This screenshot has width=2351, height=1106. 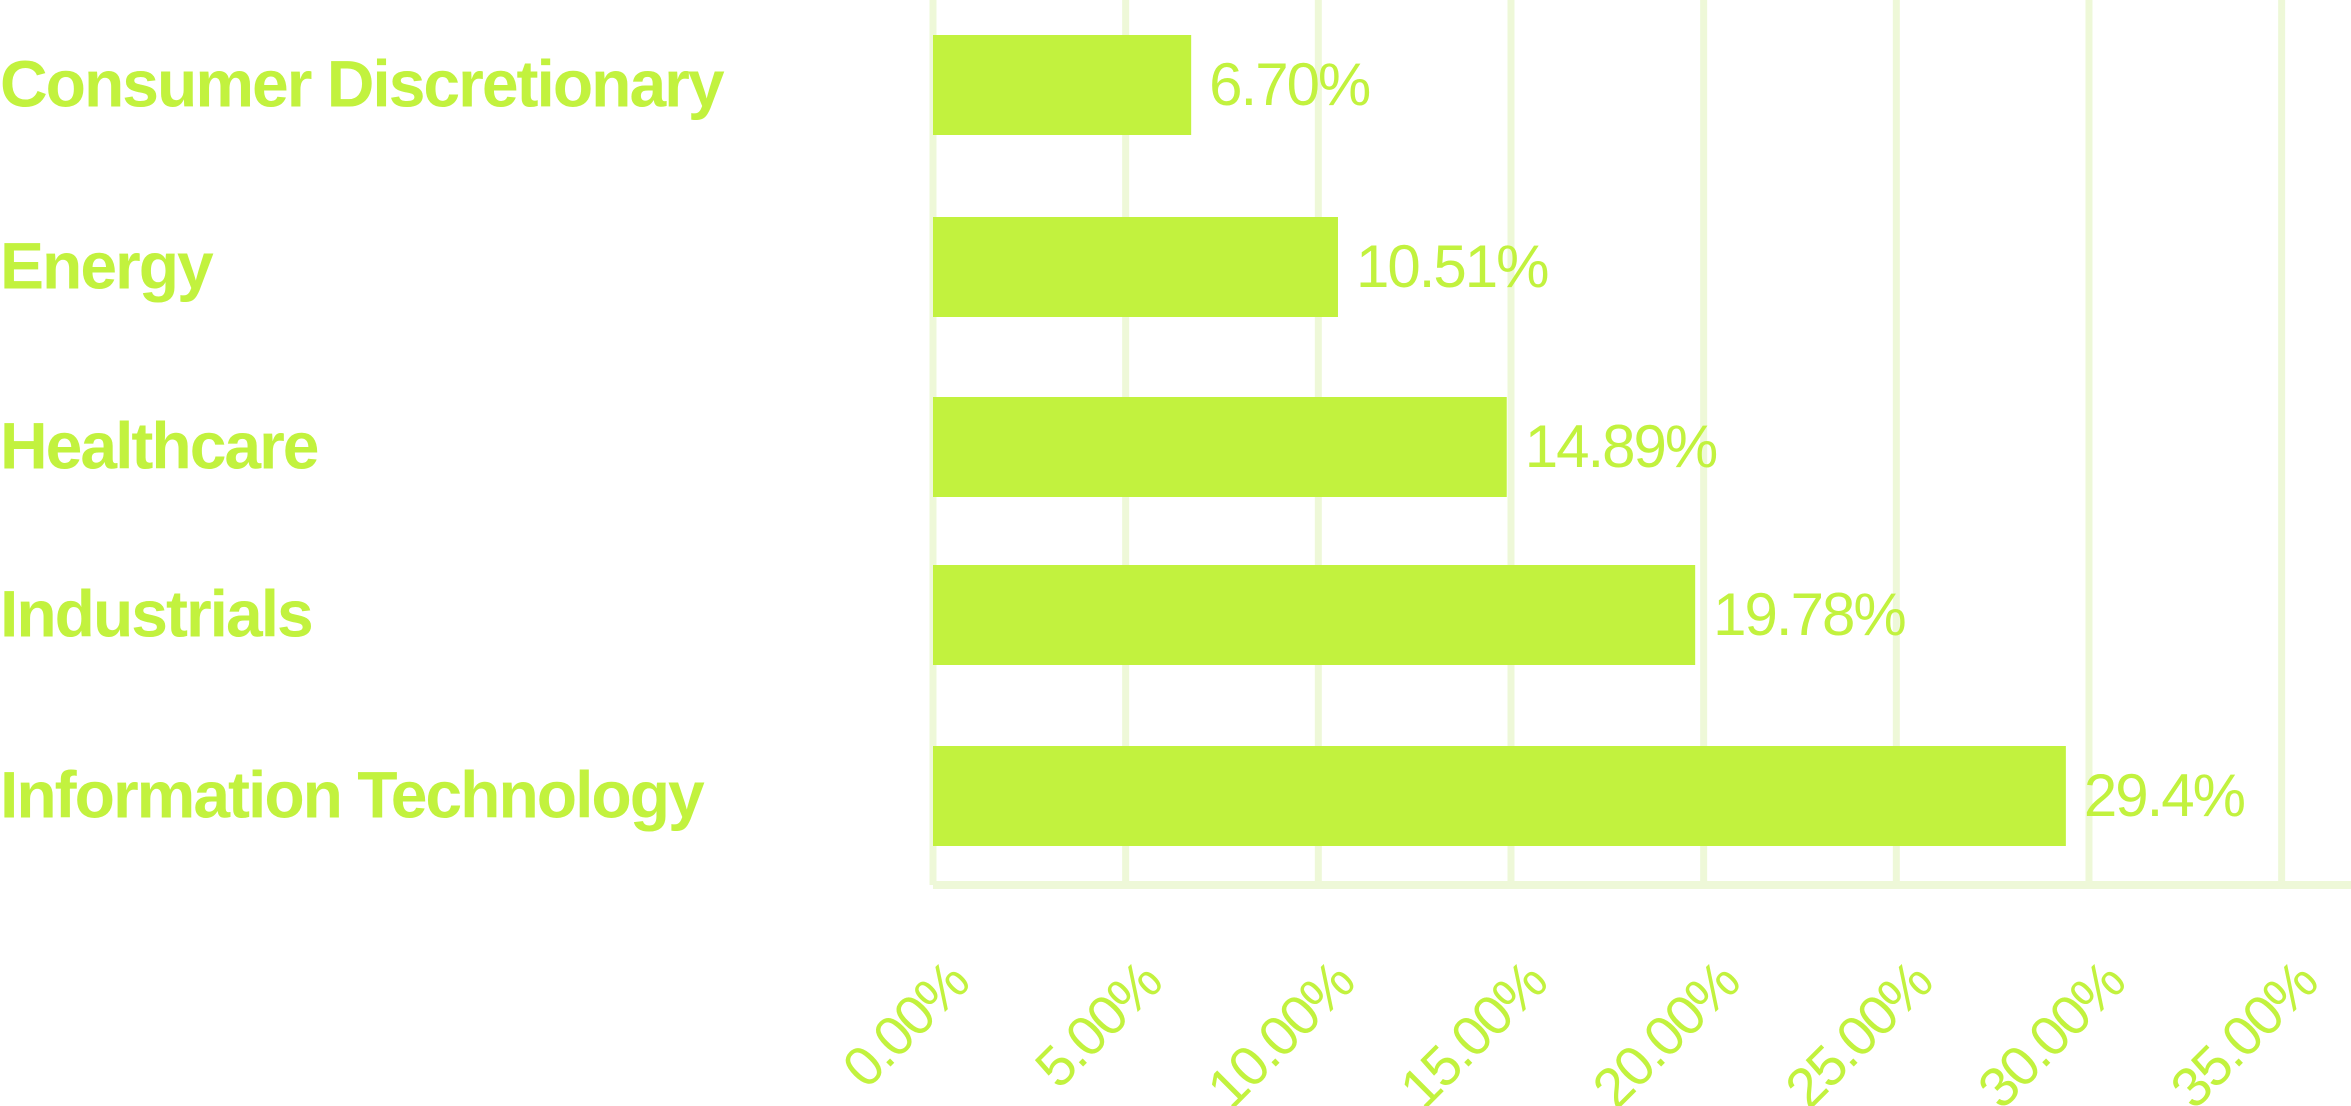 What do you see at coordinates (362, 83) in the screenshot?
I see `category-label: Consumer Discretionary` at bounding box center [362, 83].